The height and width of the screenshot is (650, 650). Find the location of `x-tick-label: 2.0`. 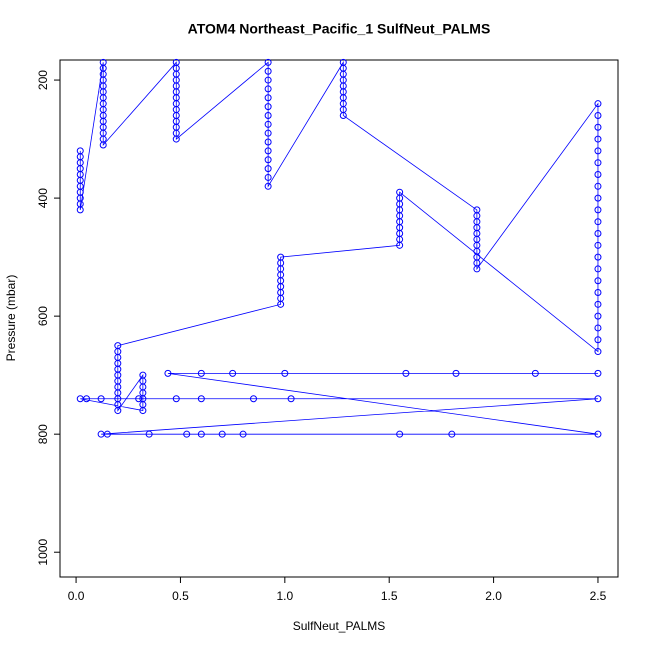

x-tick-label: 2.0 is located at coordinates (493, 596).